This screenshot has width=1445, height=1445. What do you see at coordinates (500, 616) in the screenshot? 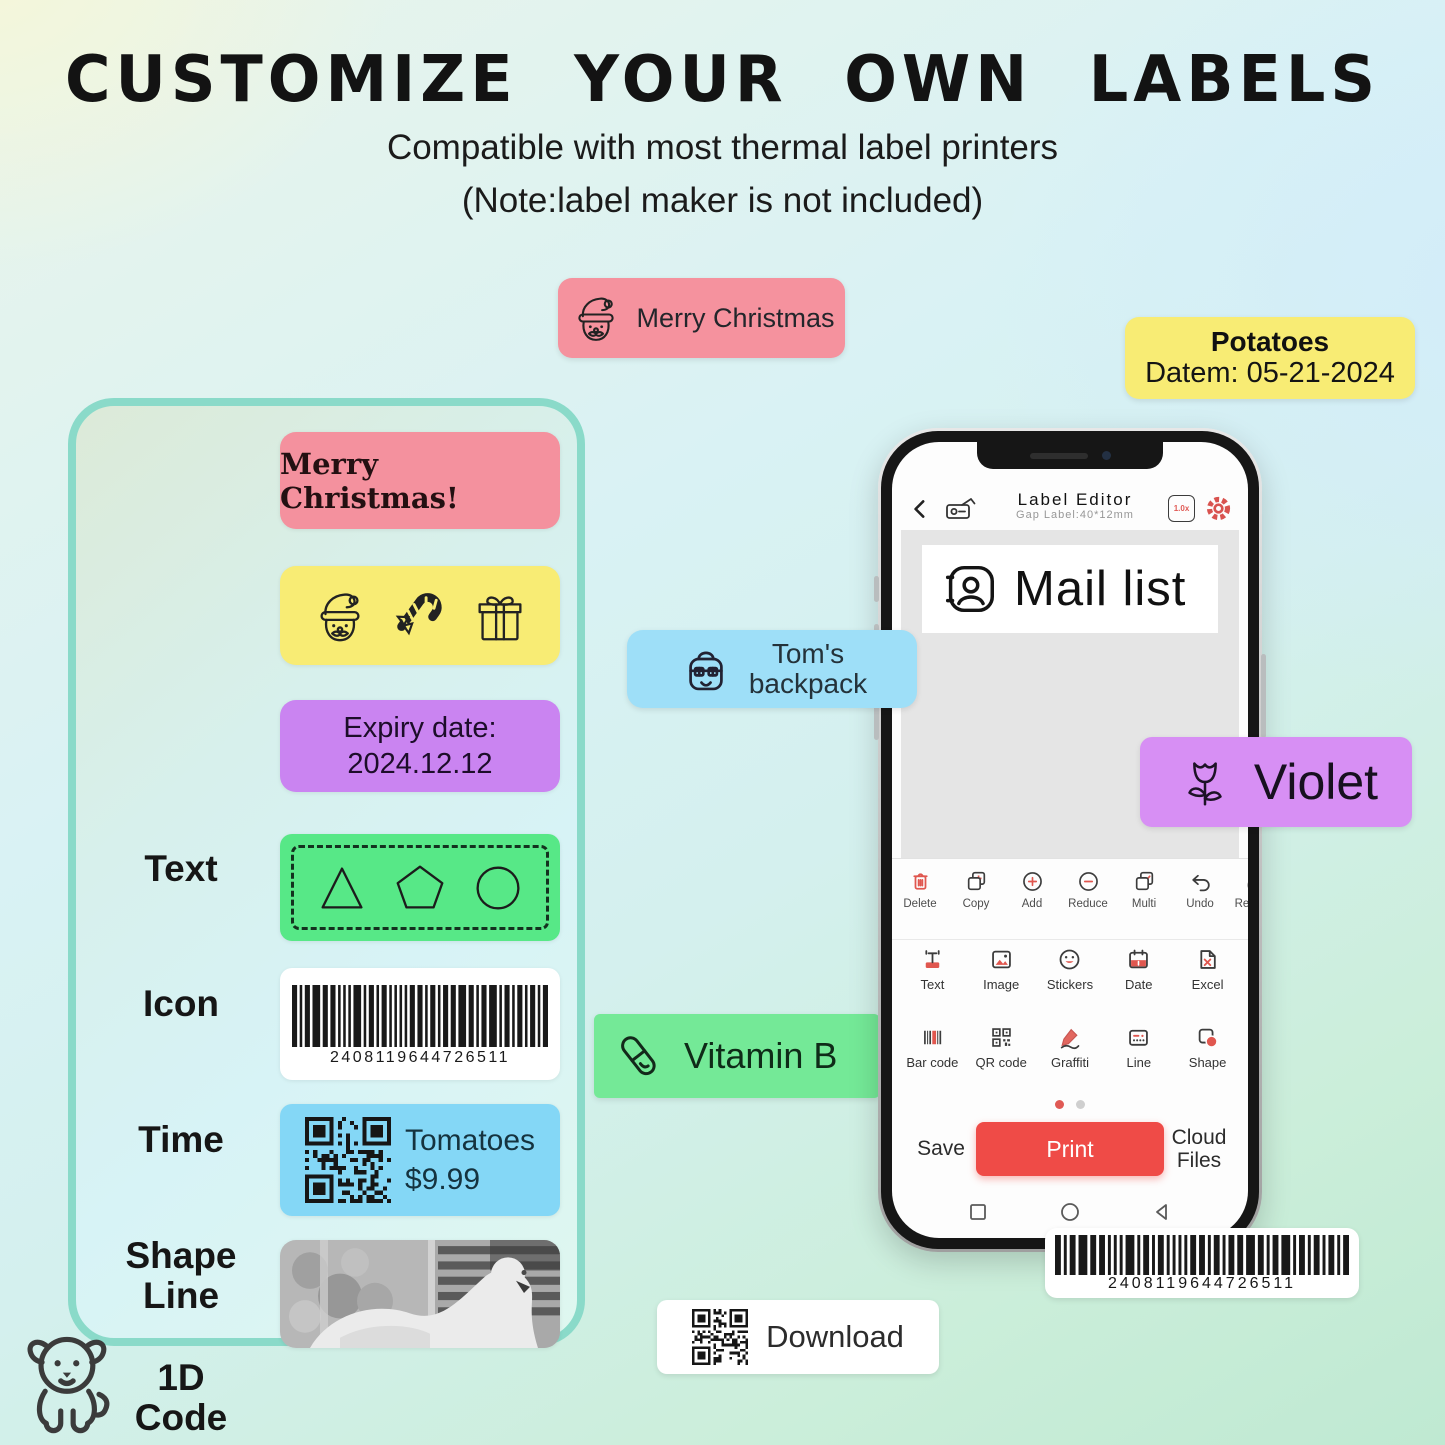
I see `gift-icon` at bounding box center [500, 616].